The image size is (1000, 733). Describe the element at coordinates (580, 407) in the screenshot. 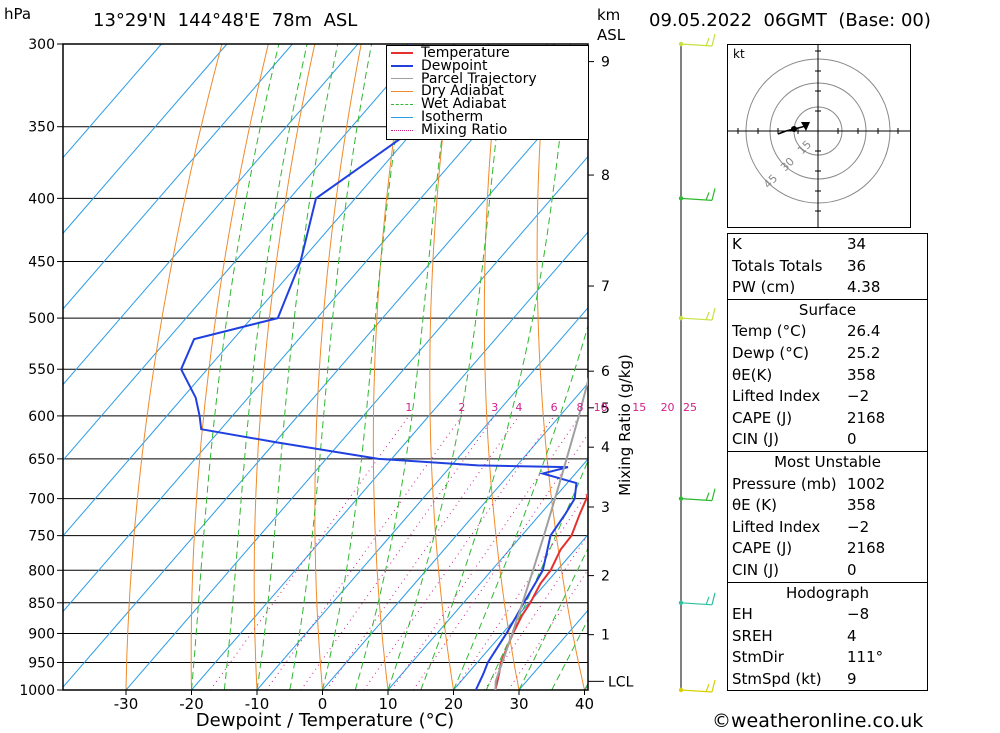

I see `mixing-ratio-label: 8` at that location.